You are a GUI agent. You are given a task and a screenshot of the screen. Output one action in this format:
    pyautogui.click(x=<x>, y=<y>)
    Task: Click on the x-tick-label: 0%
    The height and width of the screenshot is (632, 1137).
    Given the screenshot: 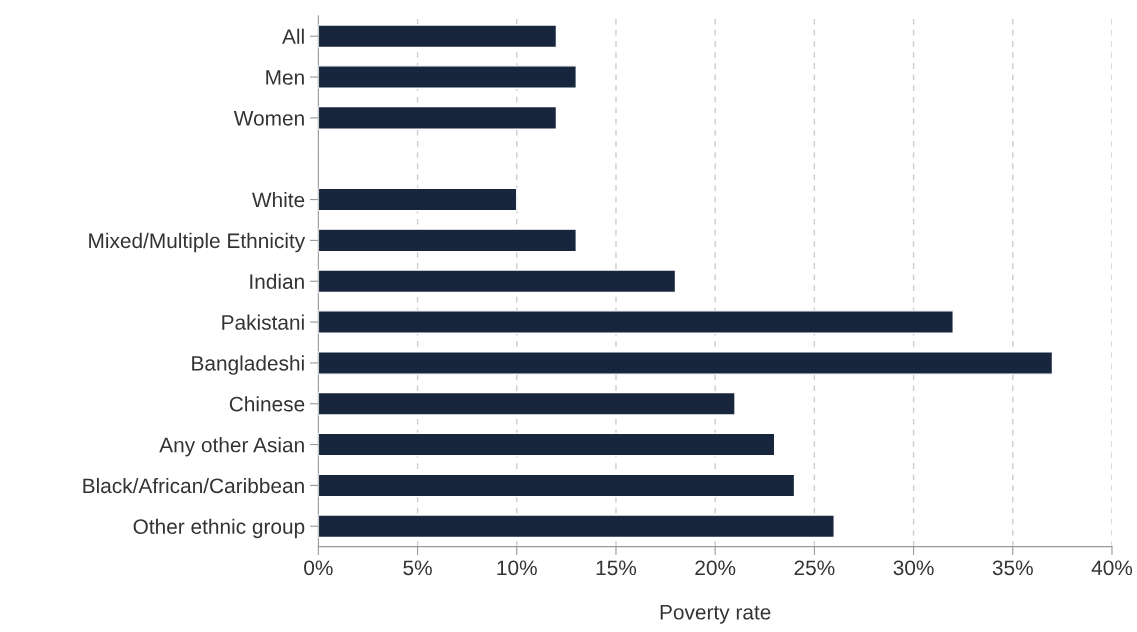 What is the action you would take?
    pyautogui.click(x=318, y=568)
    